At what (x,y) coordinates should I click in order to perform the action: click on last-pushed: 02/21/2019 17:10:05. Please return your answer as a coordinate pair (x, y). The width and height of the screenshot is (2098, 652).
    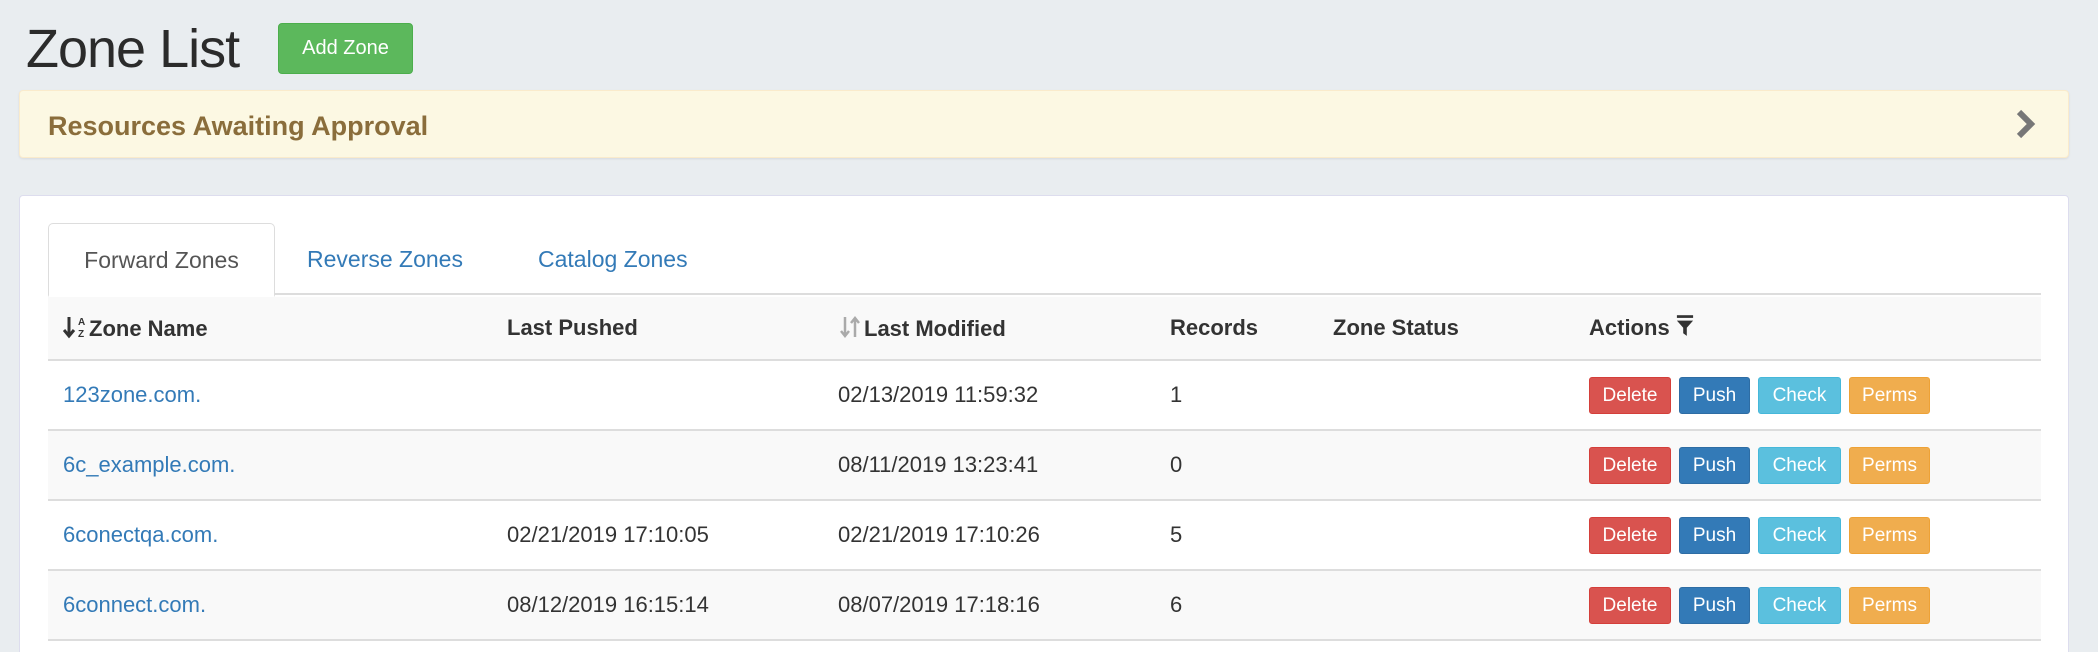
    Looking at the image, I should click on (657, 535).